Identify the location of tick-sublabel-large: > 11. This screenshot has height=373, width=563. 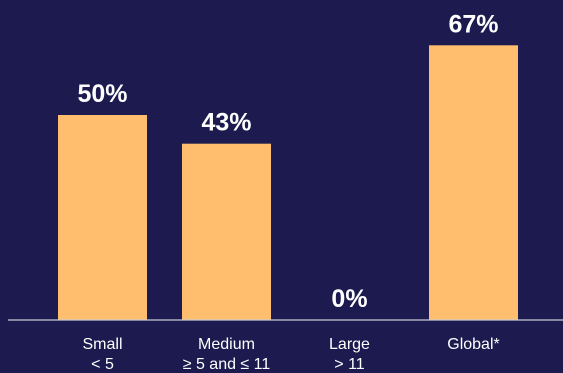
(349, 364).